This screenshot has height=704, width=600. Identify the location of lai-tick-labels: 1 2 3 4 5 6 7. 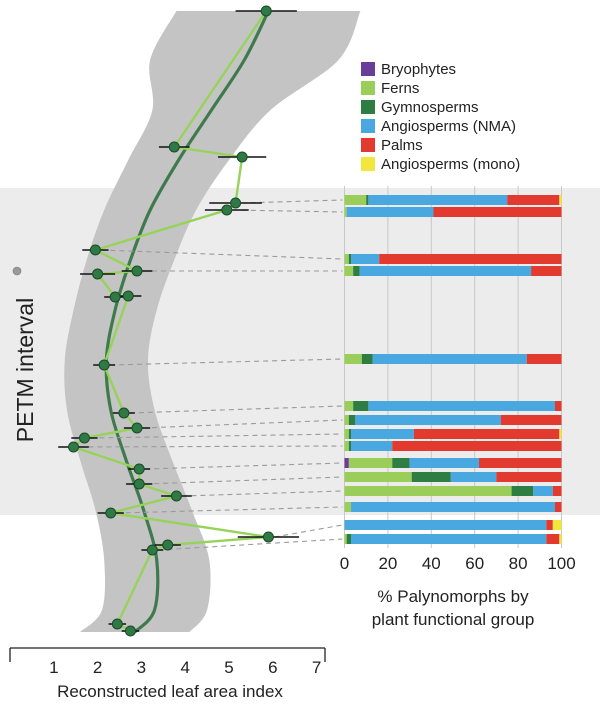
(185, 667).